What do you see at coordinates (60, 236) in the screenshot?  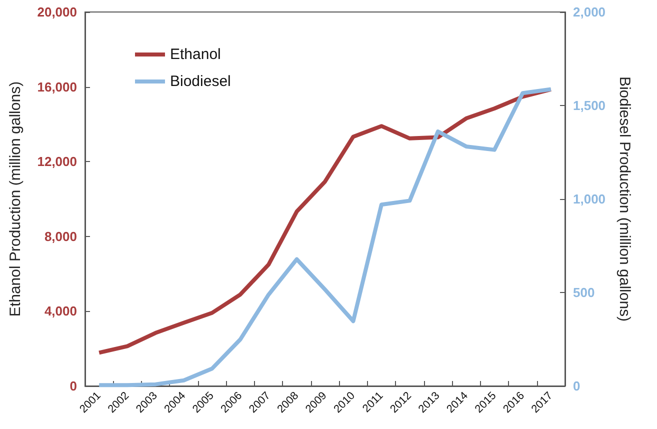 I see `y-tick-label: 8,000` at bounding box center [60, 236].